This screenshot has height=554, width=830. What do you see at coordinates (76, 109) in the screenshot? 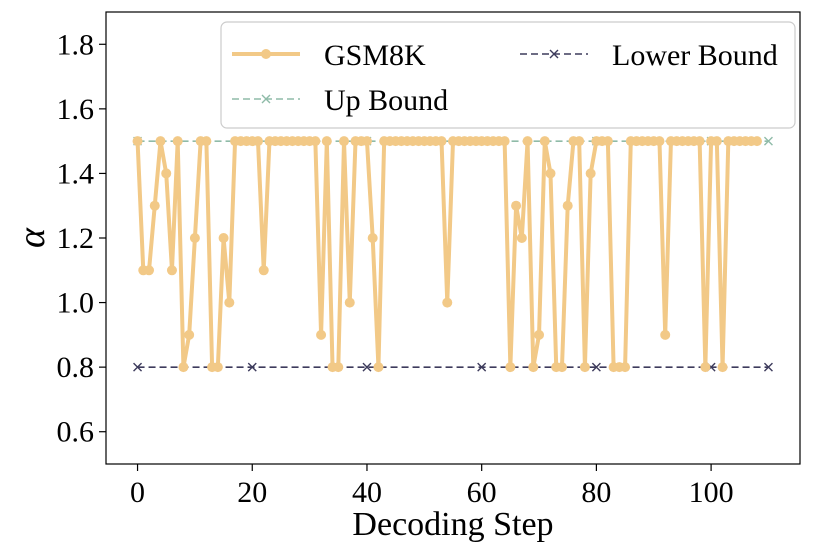
I see `y-tick-label: 1.6` at bounding box center [76, 109].